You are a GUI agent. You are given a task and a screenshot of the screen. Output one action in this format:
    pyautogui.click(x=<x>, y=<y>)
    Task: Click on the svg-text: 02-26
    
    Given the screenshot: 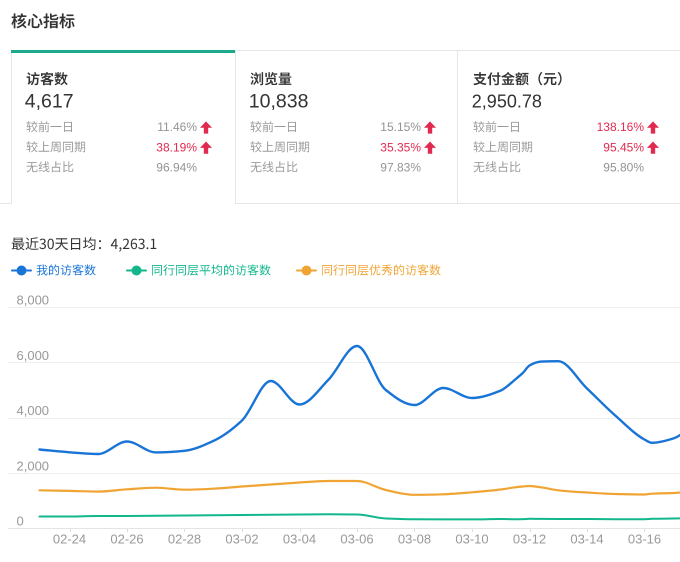 What is the action you would take?
    pyautogui.click(x=126, y=539)
    